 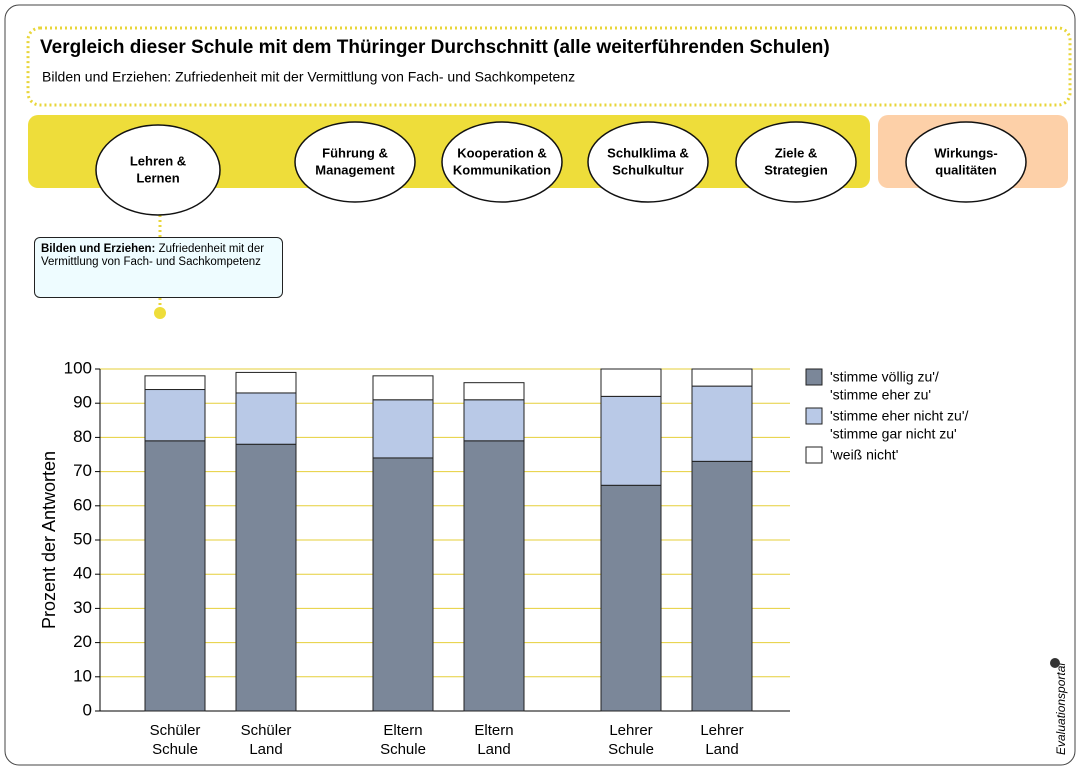 What do you see at coordinates (893, 434) in the screenshot?
I see `legend-label: 'stimme gar nicht zu'` at bounding box center [893, 434].